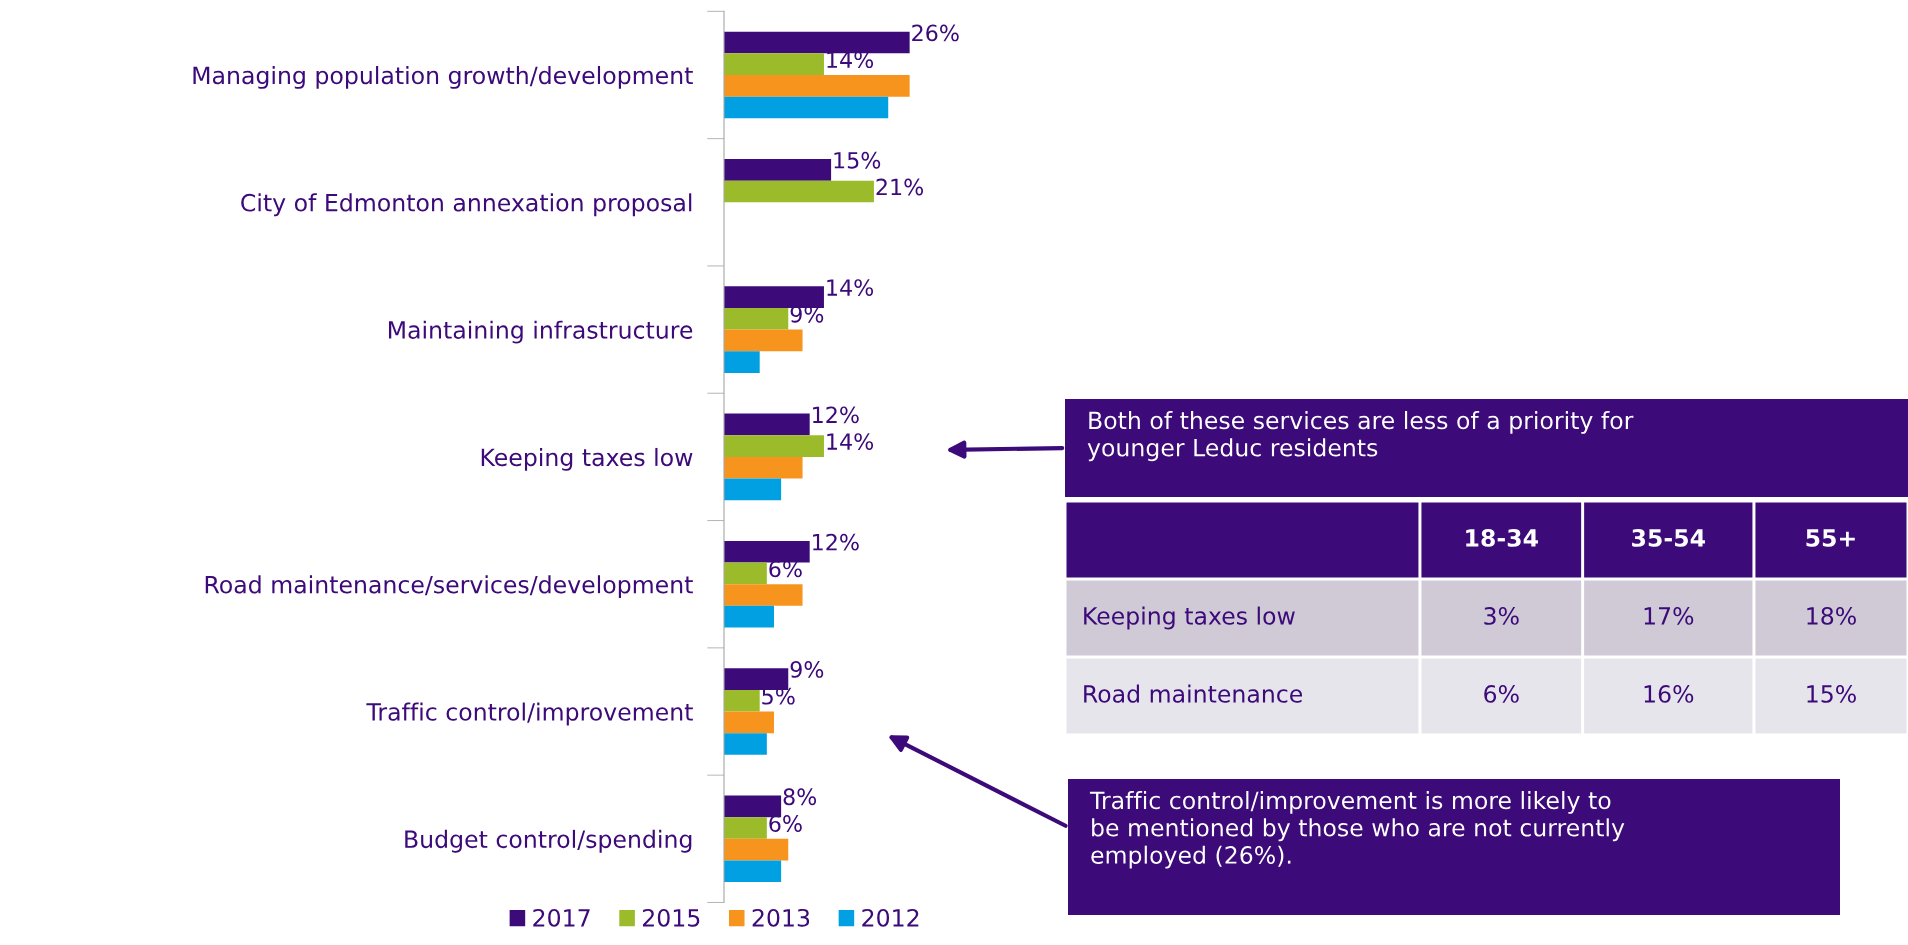  Describe the element at coordinates (1501, 693) in the screenshot. I see `text: 6%` at that location.